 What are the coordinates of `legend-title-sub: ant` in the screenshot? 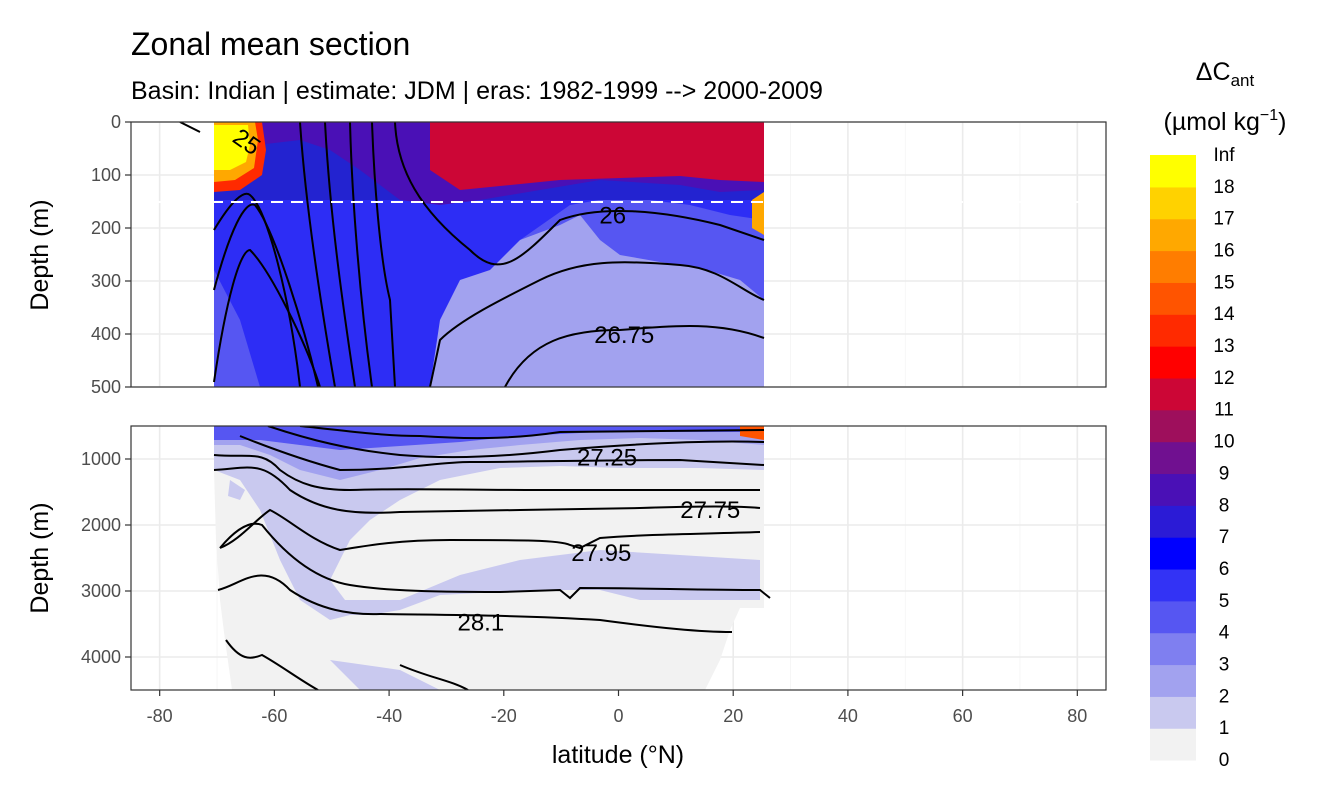 It's located at (1243, 80).